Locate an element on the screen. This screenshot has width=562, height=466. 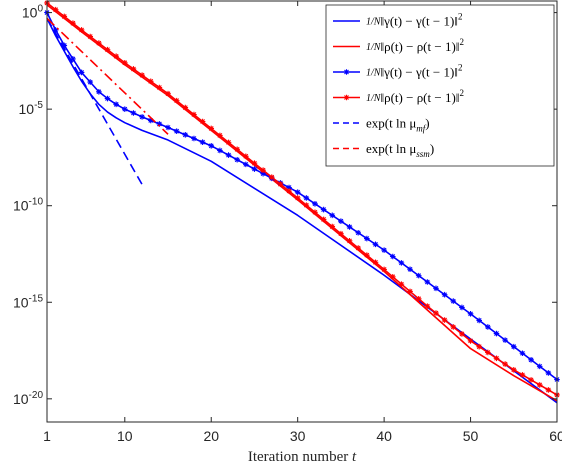
x-axis-title-var: t is located at coordinates (354, 457).